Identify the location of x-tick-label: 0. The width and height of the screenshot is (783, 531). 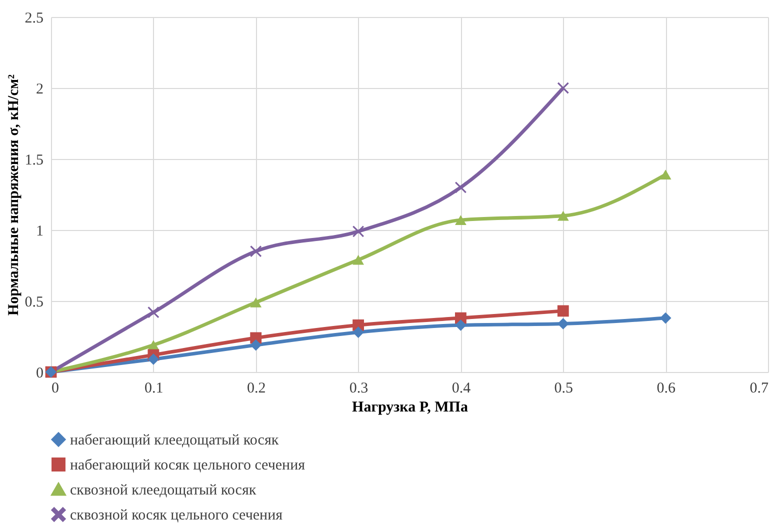
(55, 388).